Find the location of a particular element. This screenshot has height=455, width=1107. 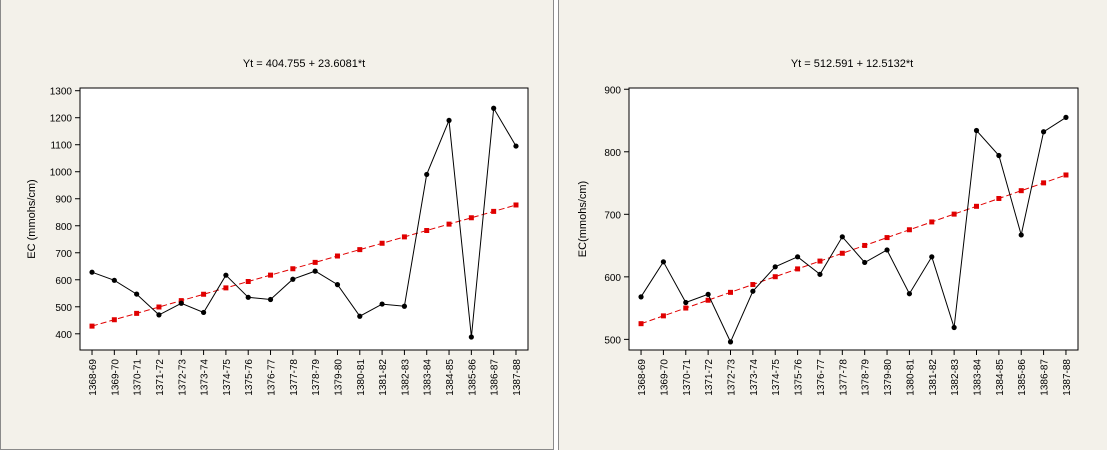

y-tick-label: 1100 is located at coordinates (61, 146).